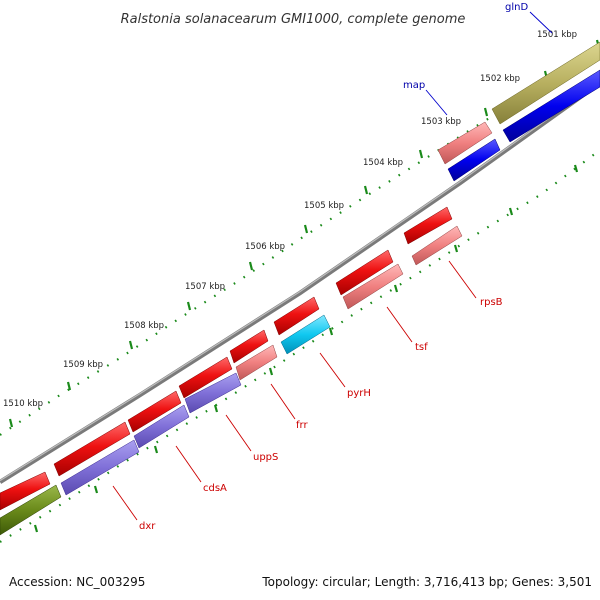 The width and height of the screenshot is (600, 600). What do you see at coordinates (147, 526) in the screenshot?
I see `gene-label-dxr: dxr` at bounding box center [147, 526].